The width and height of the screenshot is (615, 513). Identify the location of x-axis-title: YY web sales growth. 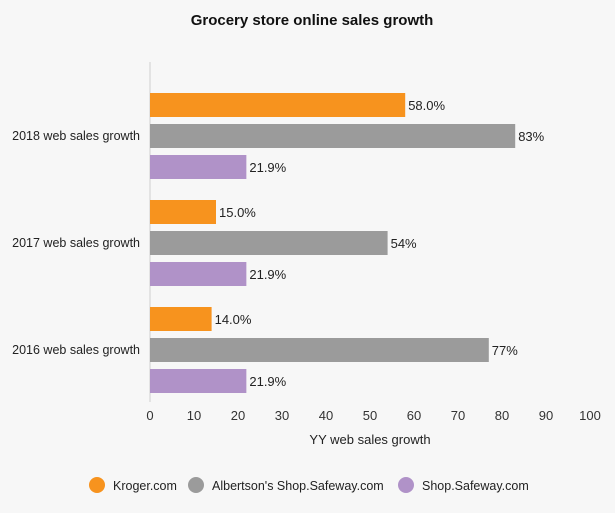
(369, 439).